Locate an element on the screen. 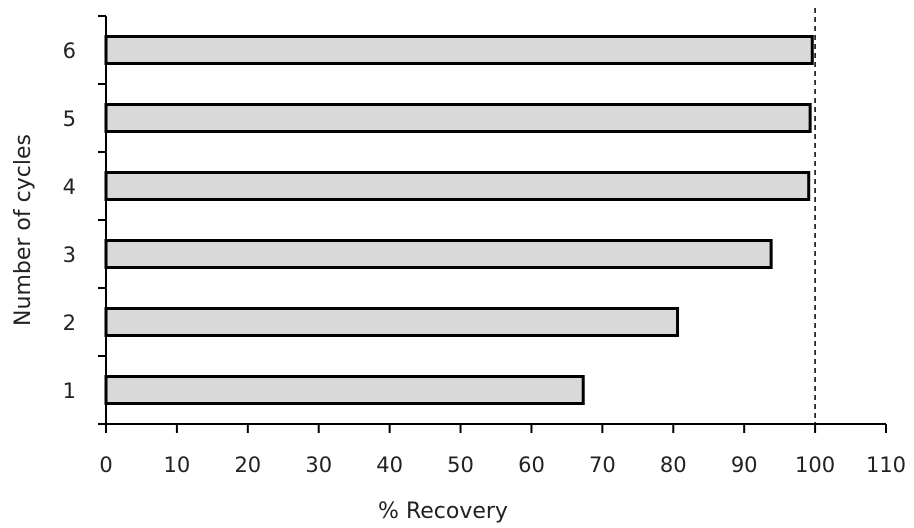  y-tick-label-5: 5 is located at coordinates (69, 119).